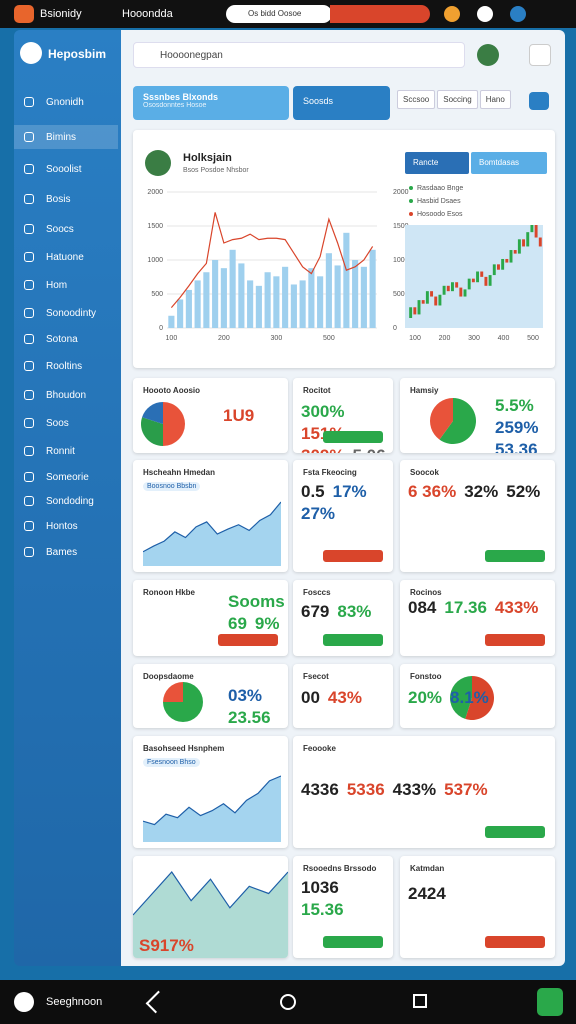 The image size is (576, 1024). I want to click on nav-item: Soocs, so click(66, 229).